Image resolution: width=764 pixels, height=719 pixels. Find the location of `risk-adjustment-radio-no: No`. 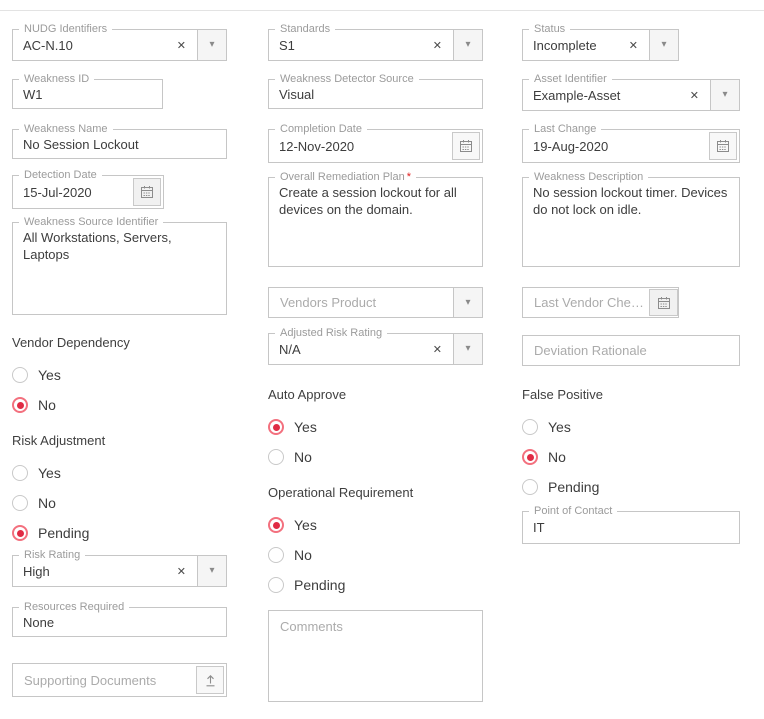

risk-adjustment-radio-no: No is located at coordinates (119, 503).